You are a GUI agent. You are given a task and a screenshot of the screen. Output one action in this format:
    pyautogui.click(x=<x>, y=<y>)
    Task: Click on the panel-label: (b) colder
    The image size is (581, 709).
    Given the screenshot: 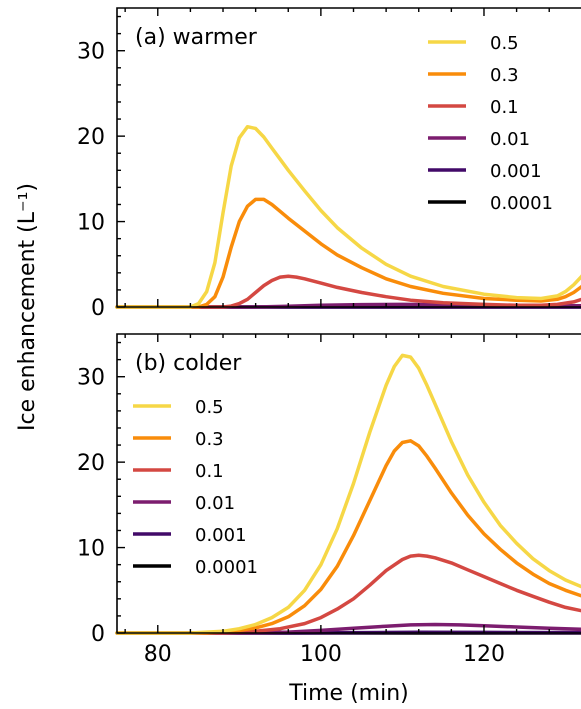 What is the action you would take?
    pyautogui.click(x=188, y=363)
    